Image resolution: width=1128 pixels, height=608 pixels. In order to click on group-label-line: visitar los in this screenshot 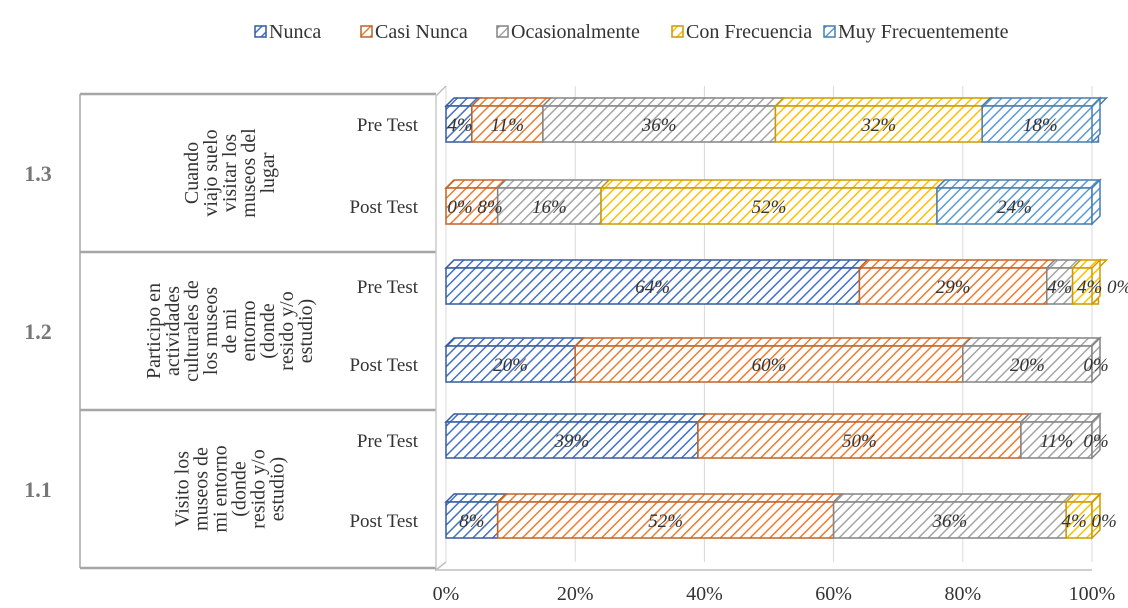, I will do `click(230, 173)`.